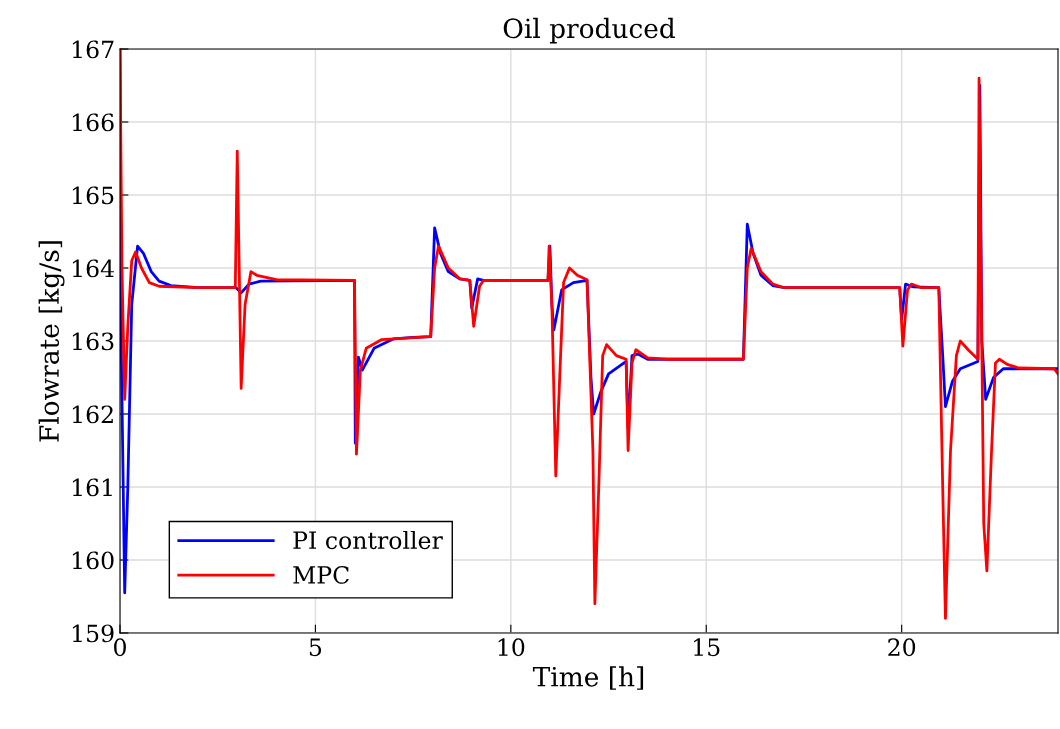  What do you see at coordinates (707, 647) in the screenshot?
I see `x-tick-label: 15` at bounding box center [707, 647].